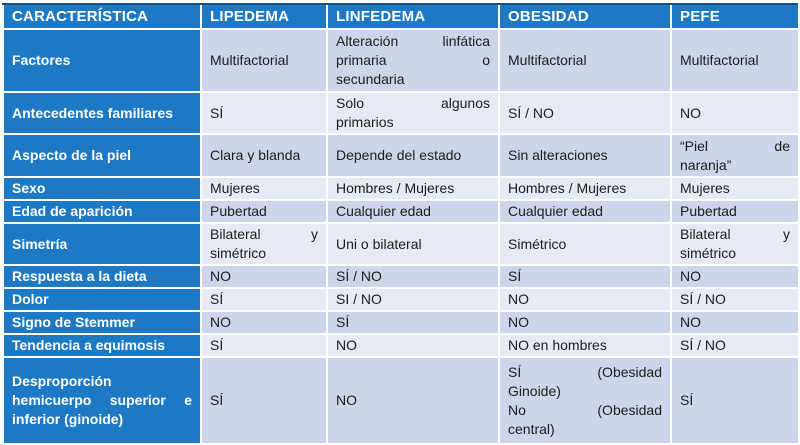 This screenshot has height=445, width=800. Describe the element at coordinates (585, 371) in the screenshot. I see `cell-line: SÍ (Obesidad` at that location.